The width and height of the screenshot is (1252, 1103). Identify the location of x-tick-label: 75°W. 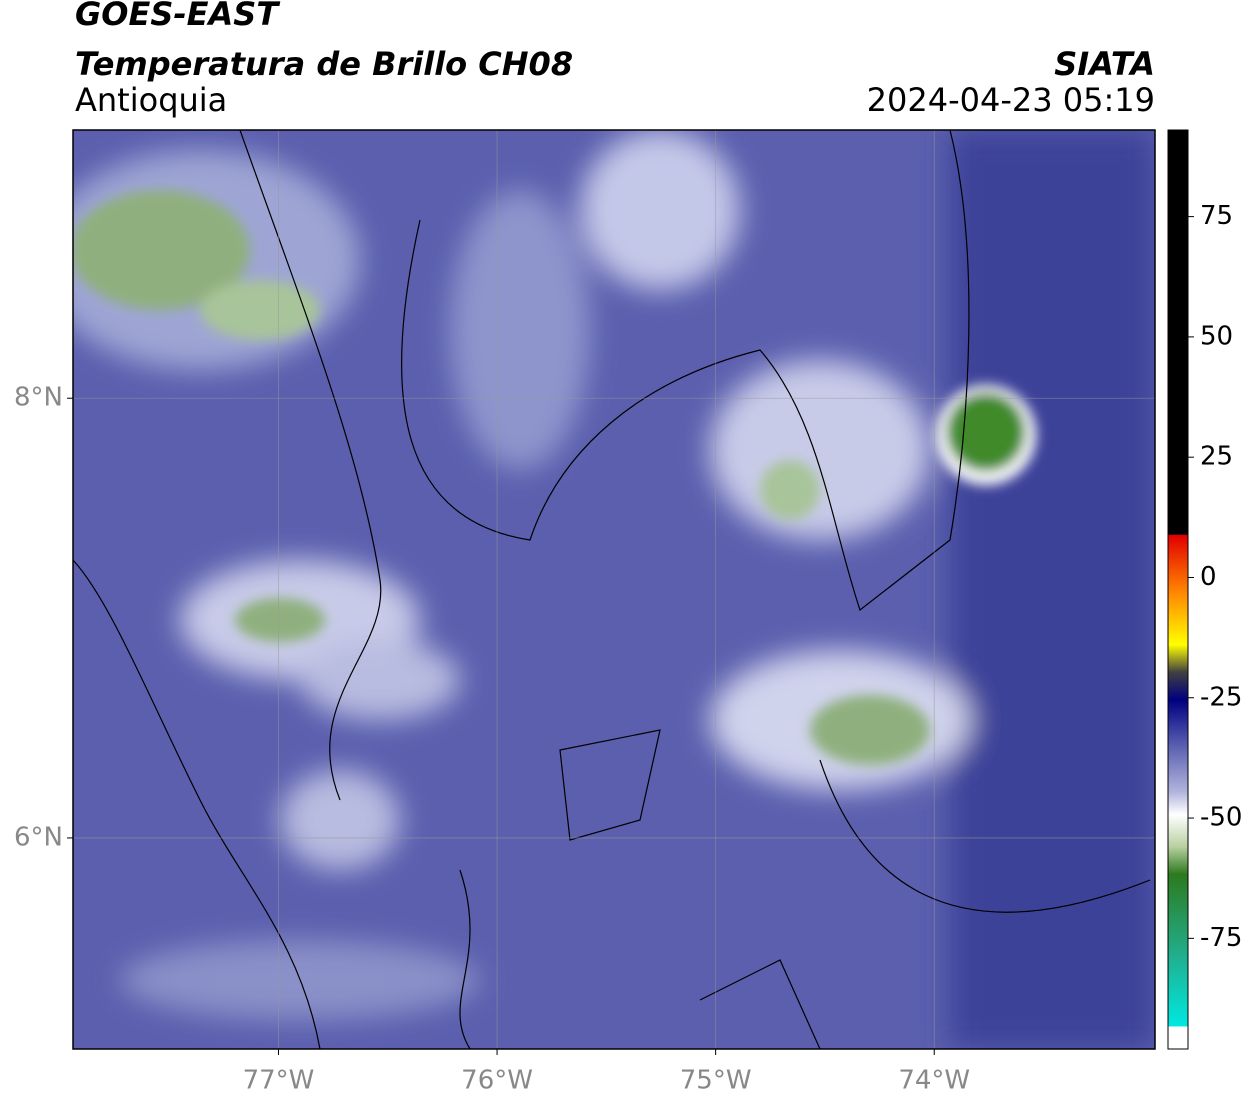
(716, 1081).